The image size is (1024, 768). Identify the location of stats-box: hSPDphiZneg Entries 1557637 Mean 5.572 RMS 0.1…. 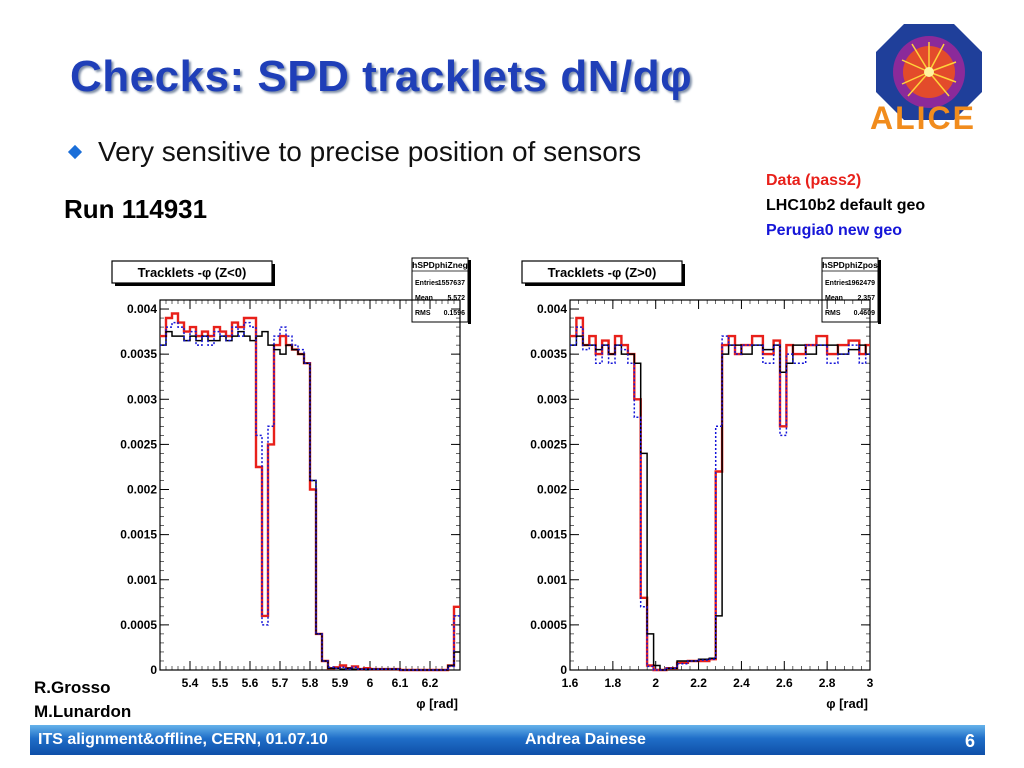
(441, 290).